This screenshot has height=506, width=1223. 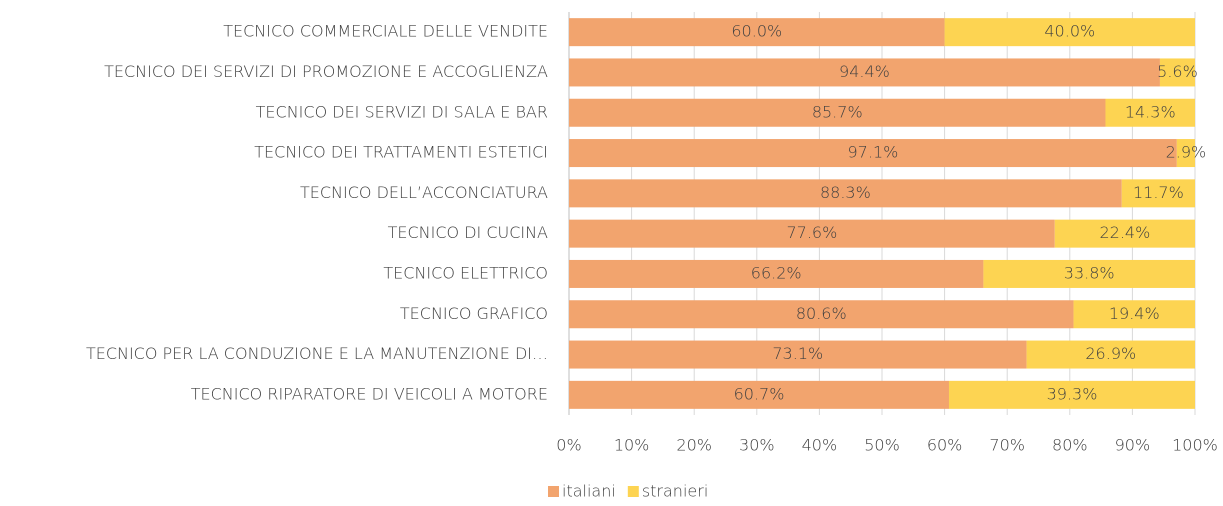 I want to click on x-tick-label: 100%, so click(x=1195, y=445).